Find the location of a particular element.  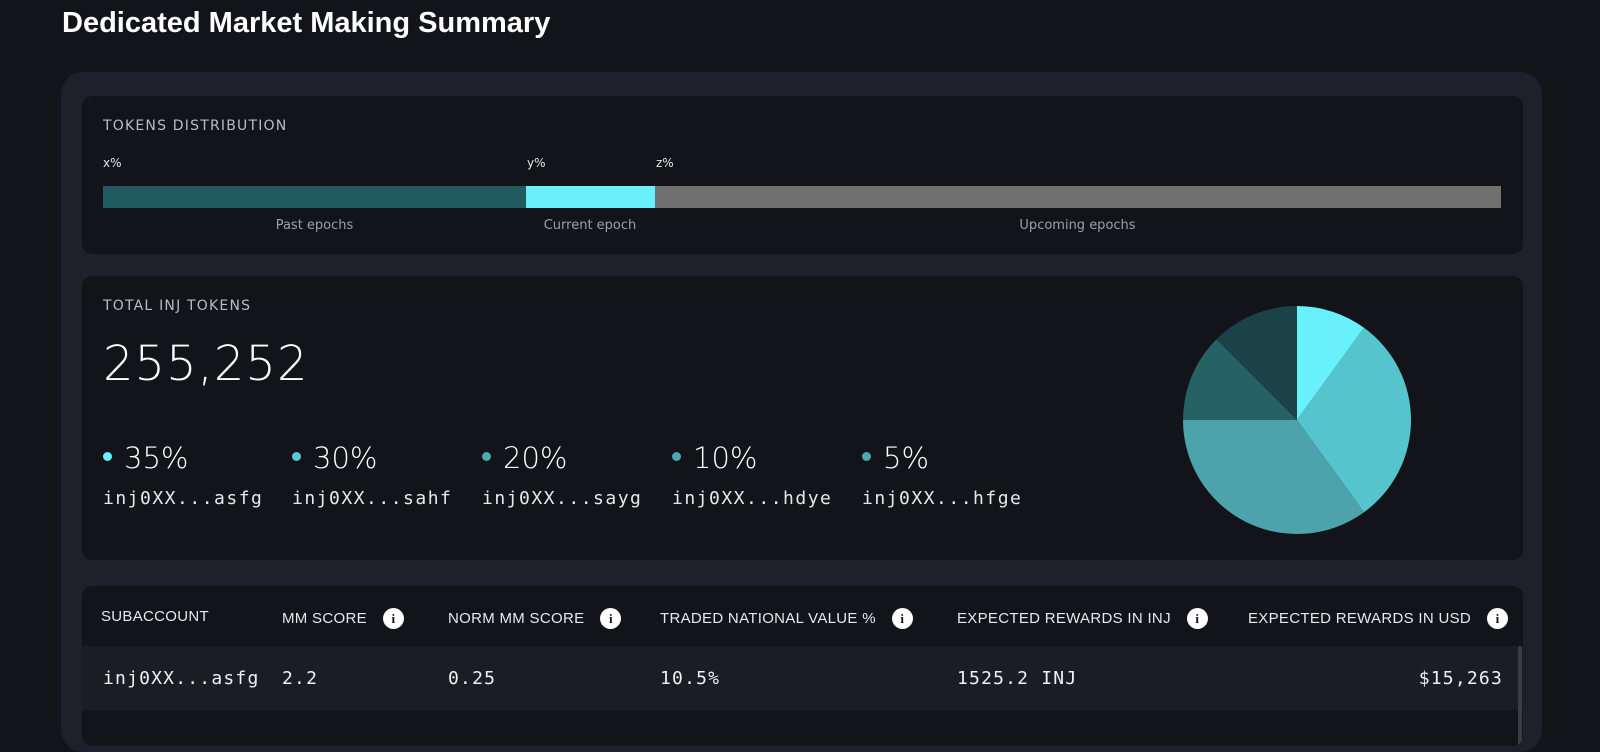

total-inj-tokens-value: 255,252 is located at coordinates (206, 364).